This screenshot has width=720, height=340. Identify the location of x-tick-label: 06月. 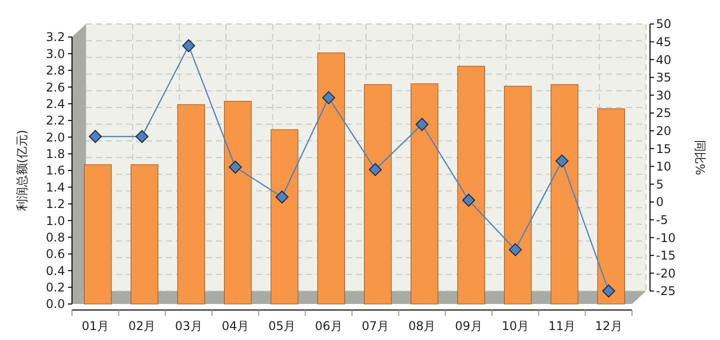
(328, 326).